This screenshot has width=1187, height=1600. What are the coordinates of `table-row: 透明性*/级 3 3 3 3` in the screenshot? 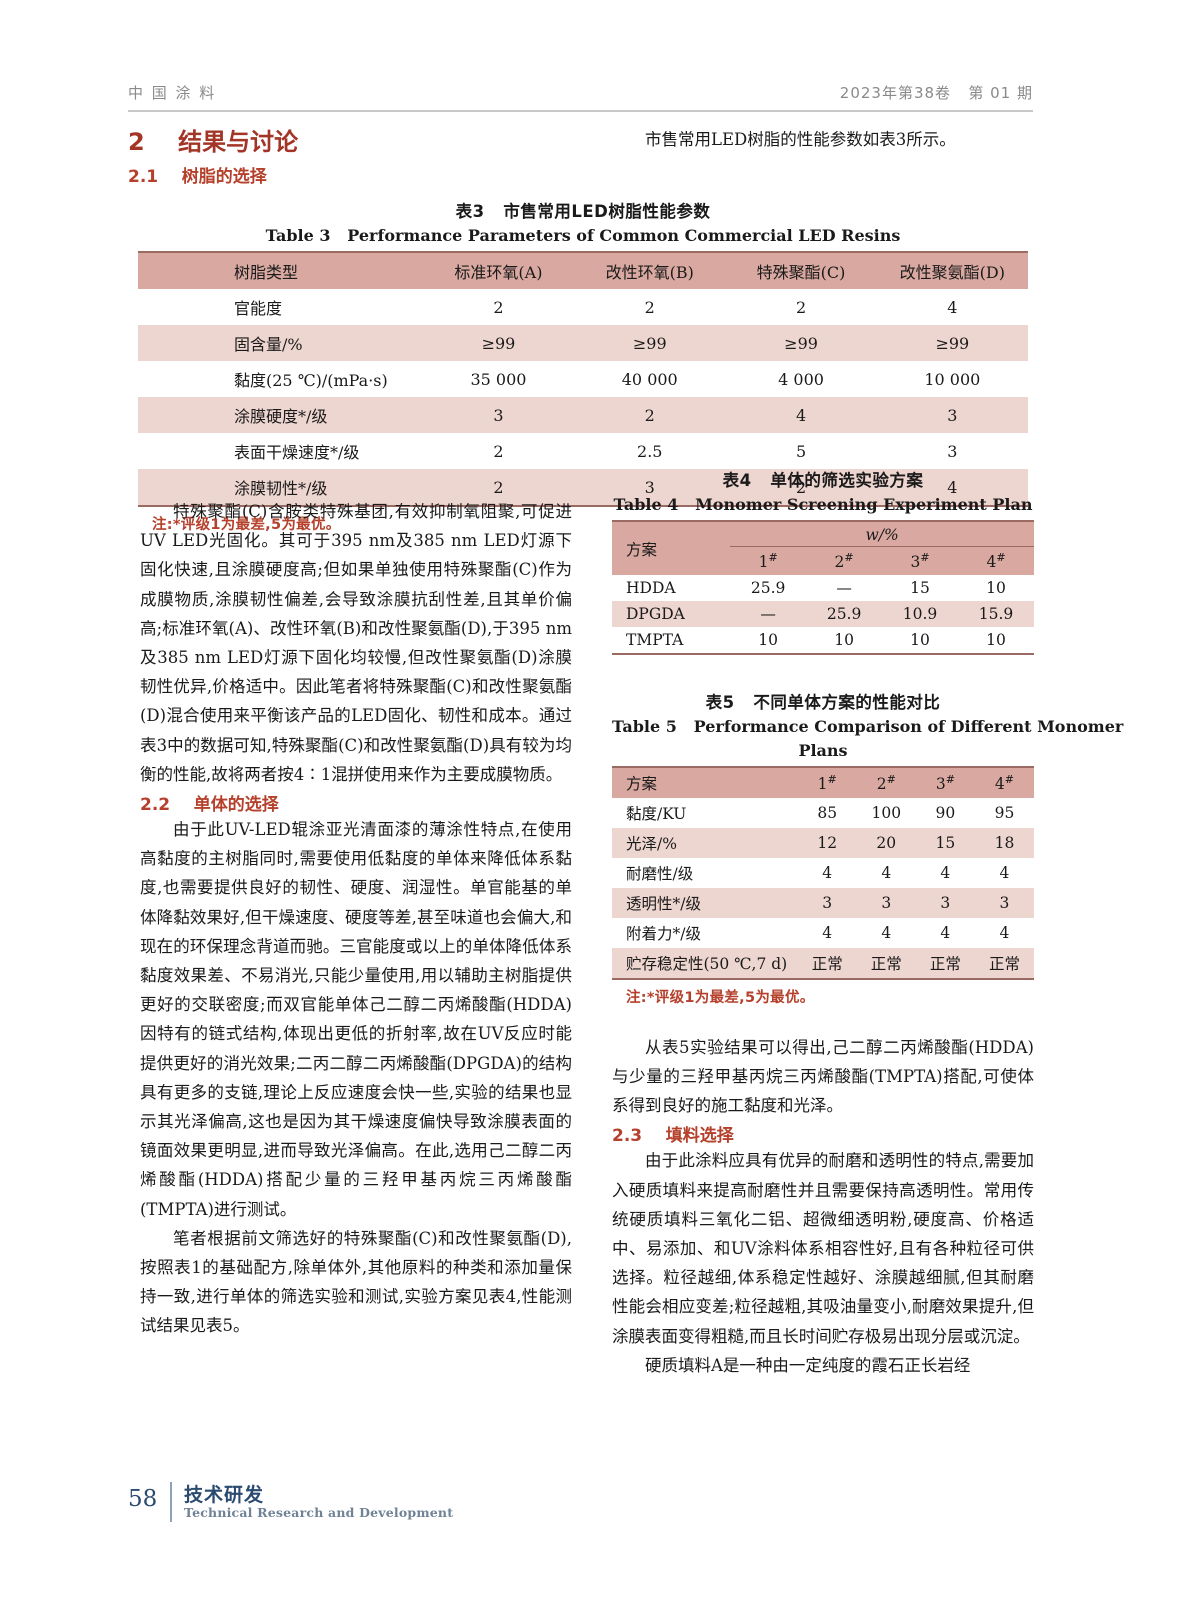 It's located at (823, 902).